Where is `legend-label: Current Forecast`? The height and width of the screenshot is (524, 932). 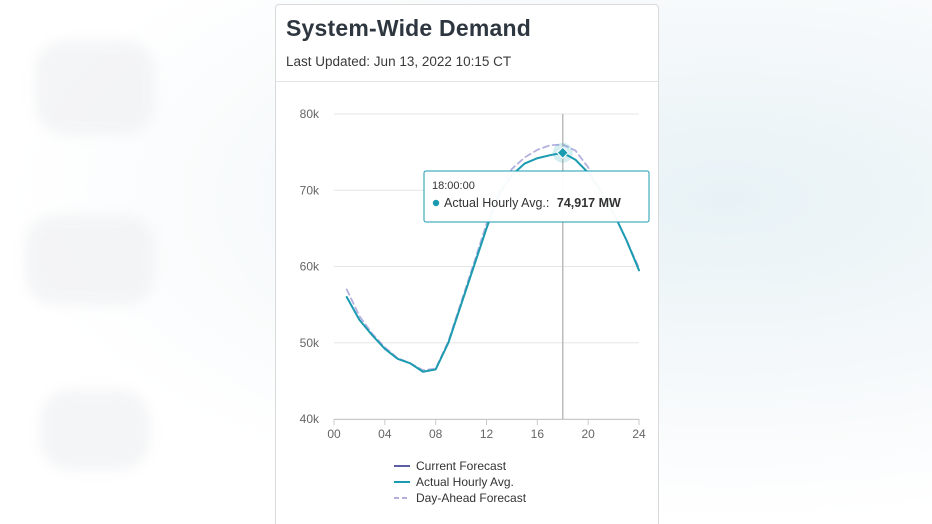 legend-label: Current Forecast is located at coordinates (461, 466).